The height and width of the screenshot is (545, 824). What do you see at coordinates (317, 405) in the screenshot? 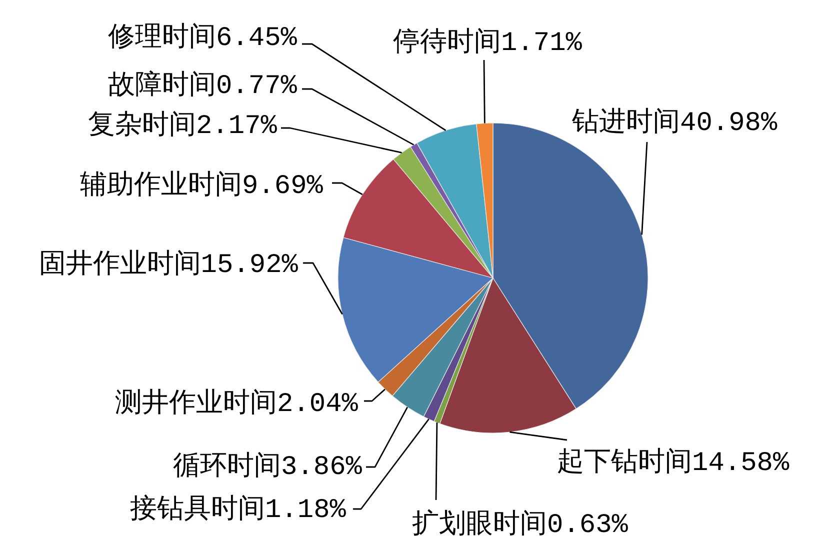
I see `data-label: 2.04%` at bounding box center [317, 405].